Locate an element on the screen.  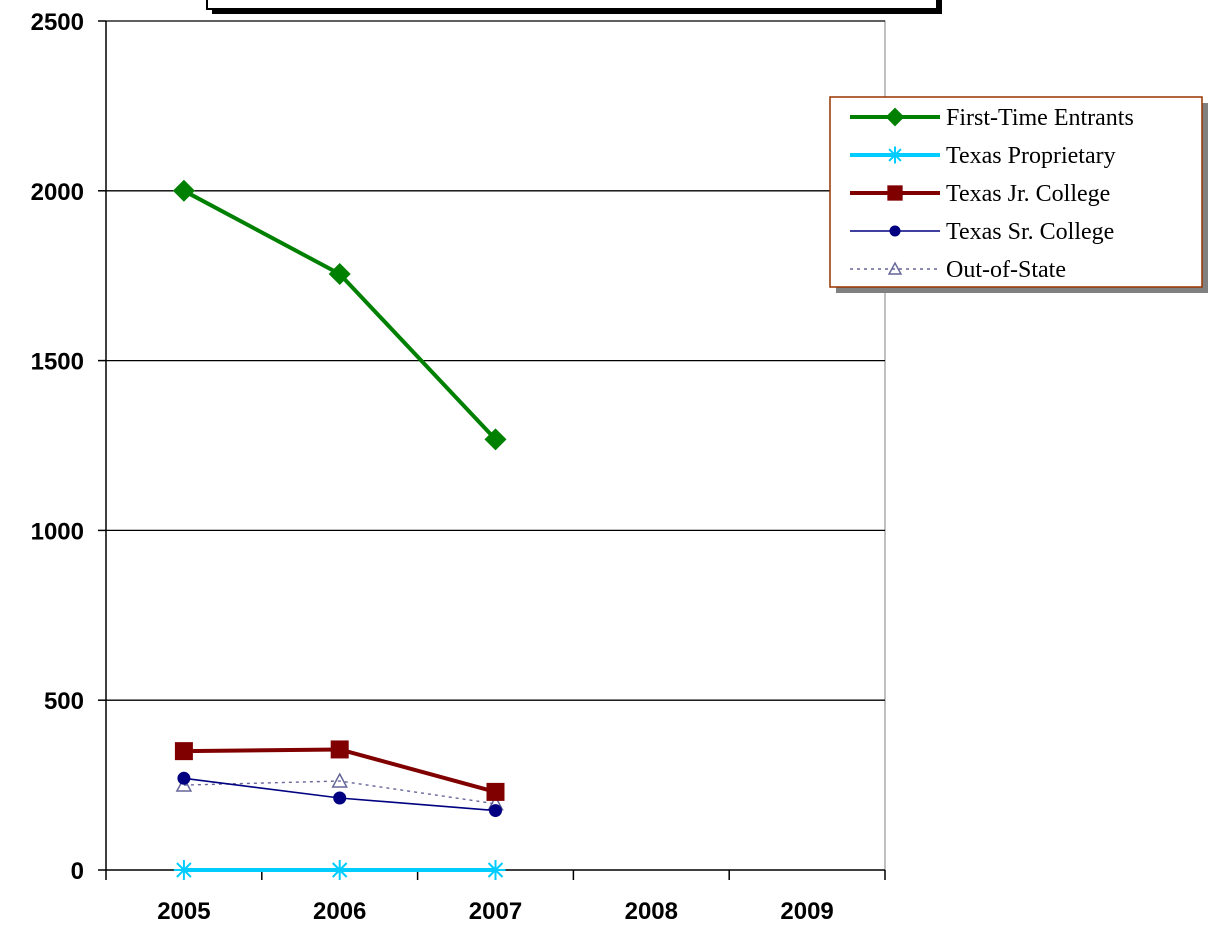
series-first-time-entrants is located at coordinates (339, 315).